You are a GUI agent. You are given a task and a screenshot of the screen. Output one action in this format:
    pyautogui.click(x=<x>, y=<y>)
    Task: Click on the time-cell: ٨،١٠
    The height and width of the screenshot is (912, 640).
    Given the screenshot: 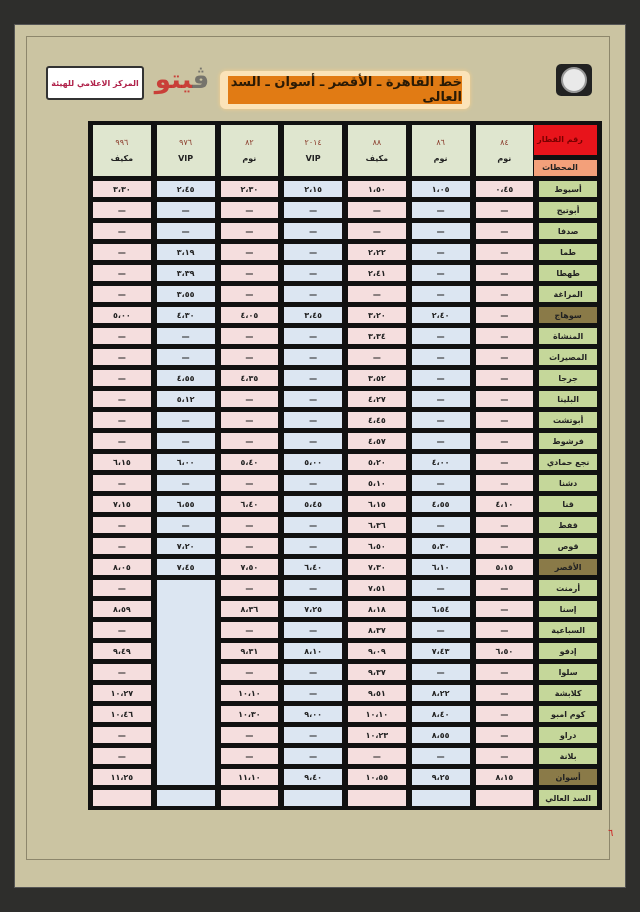 What is the action you would take?
    pyautogui.click(x=313, y=651)
    